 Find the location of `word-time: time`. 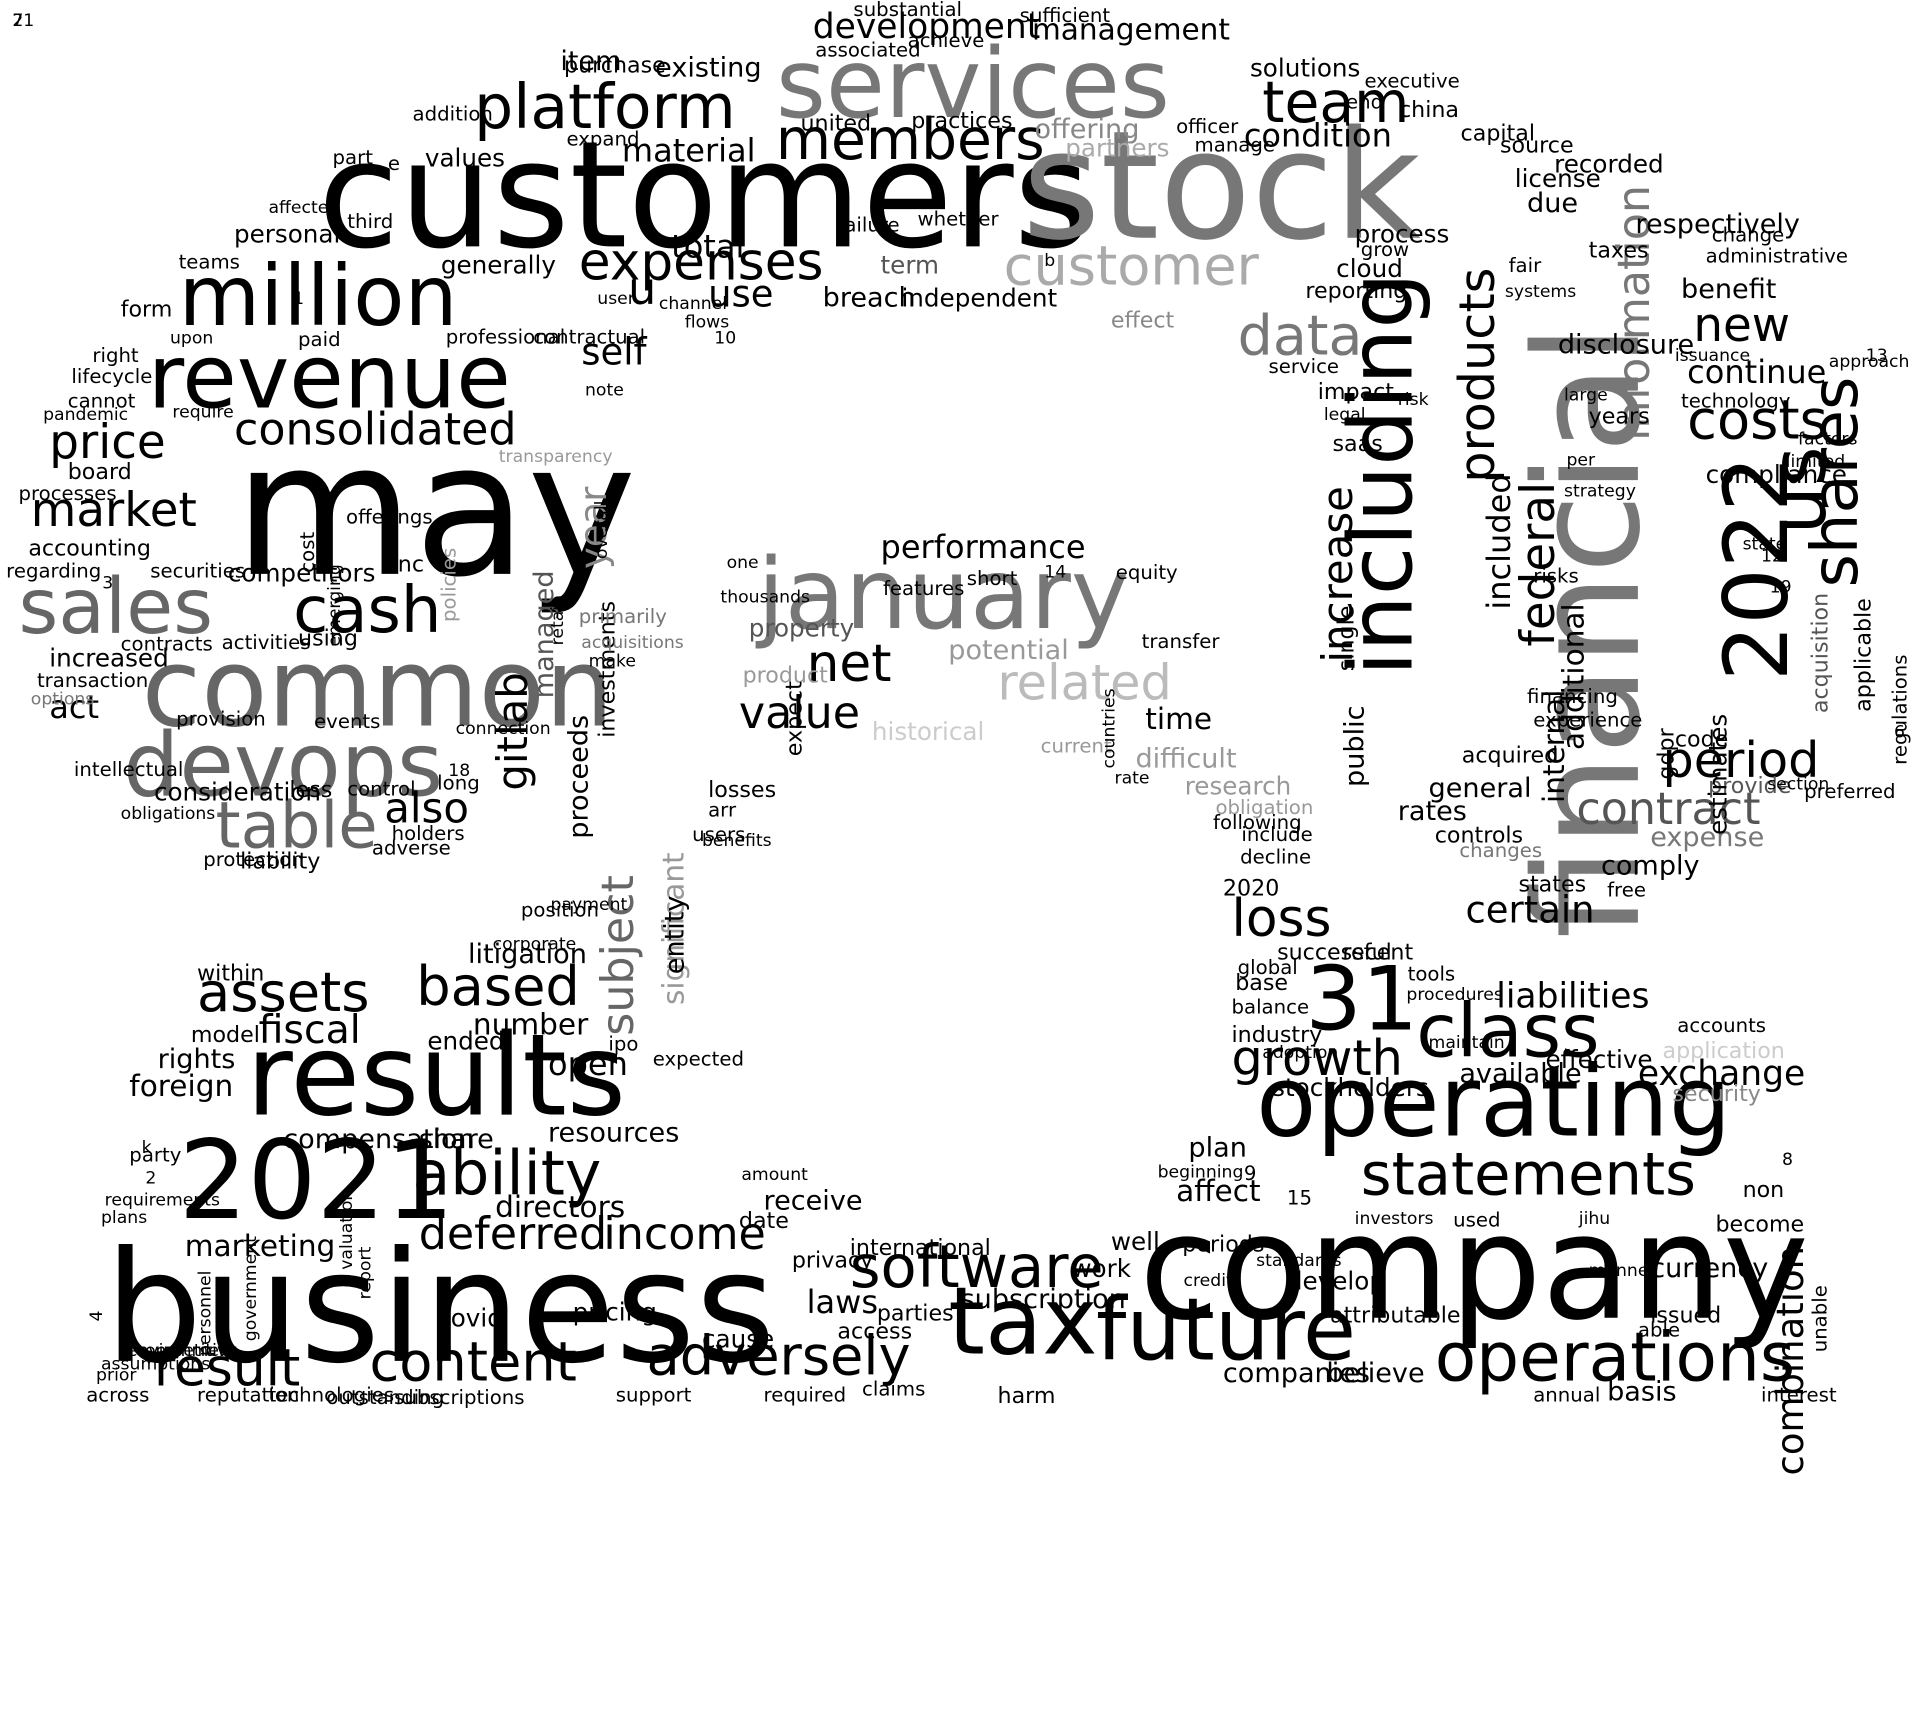

word-time: time is located at coordinates (1179, 719).